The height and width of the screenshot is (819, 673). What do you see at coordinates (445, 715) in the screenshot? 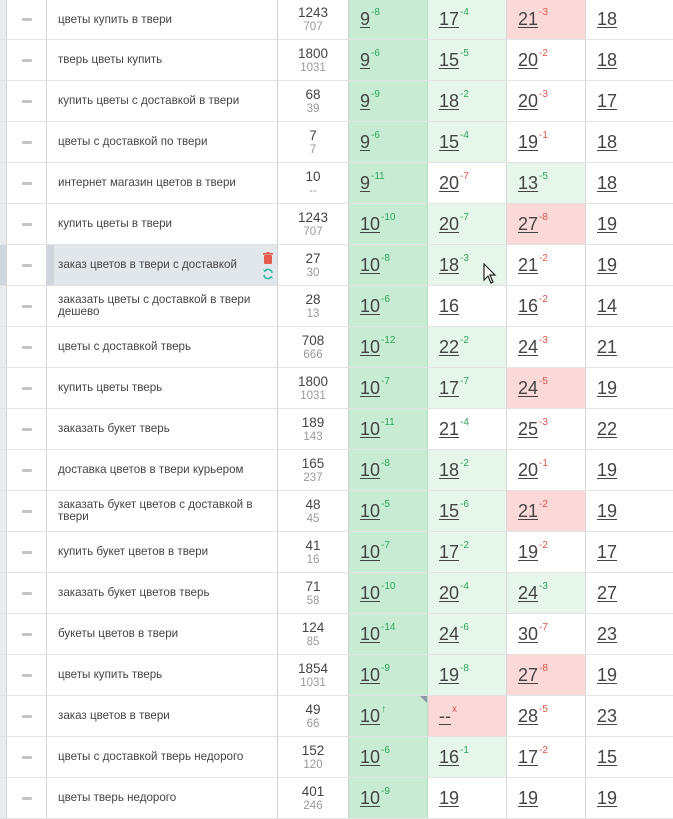
I see `position-link: --` at bounding box center [445, 715].